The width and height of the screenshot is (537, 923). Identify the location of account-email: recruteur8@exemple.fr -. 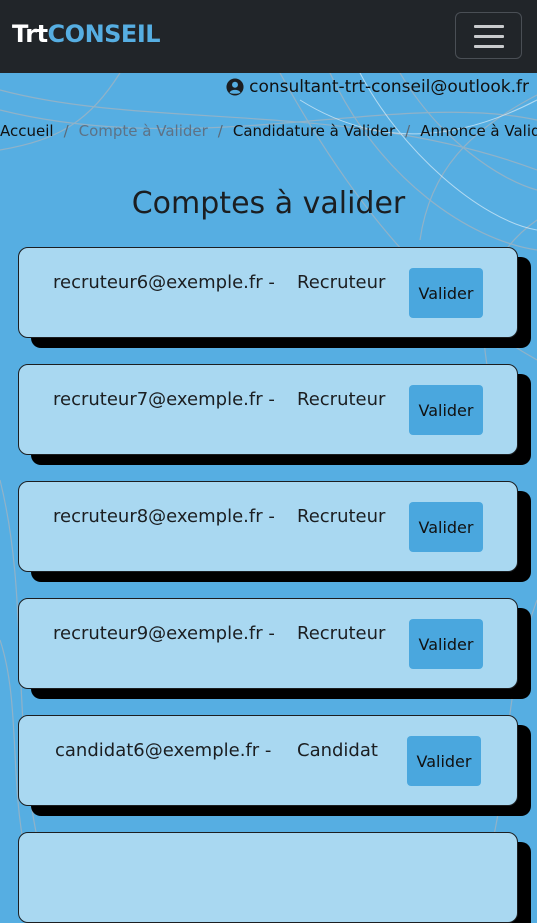
(164, 516).